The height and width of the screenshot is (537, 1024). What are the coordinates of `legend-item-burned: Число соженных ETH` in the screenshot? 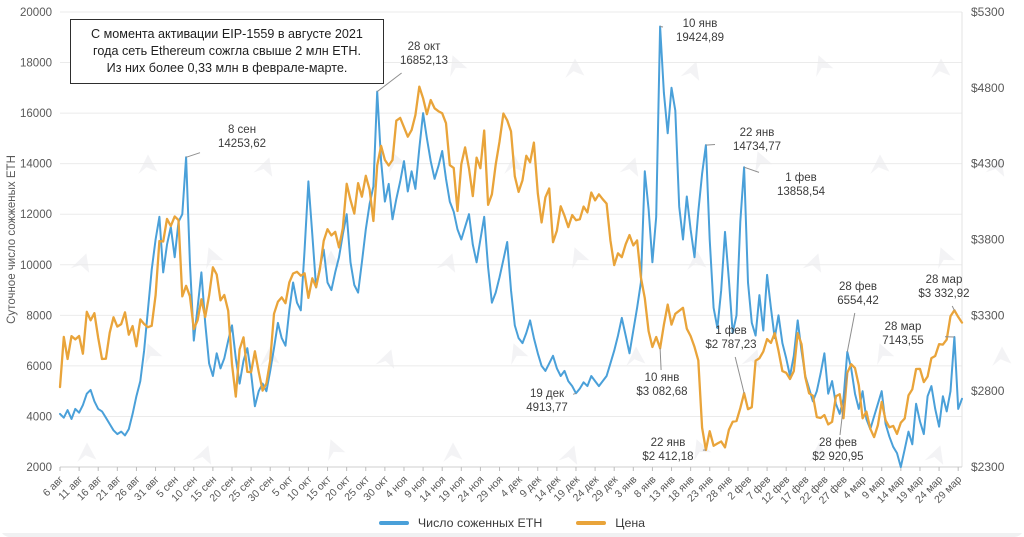 It's located at (460, 523).